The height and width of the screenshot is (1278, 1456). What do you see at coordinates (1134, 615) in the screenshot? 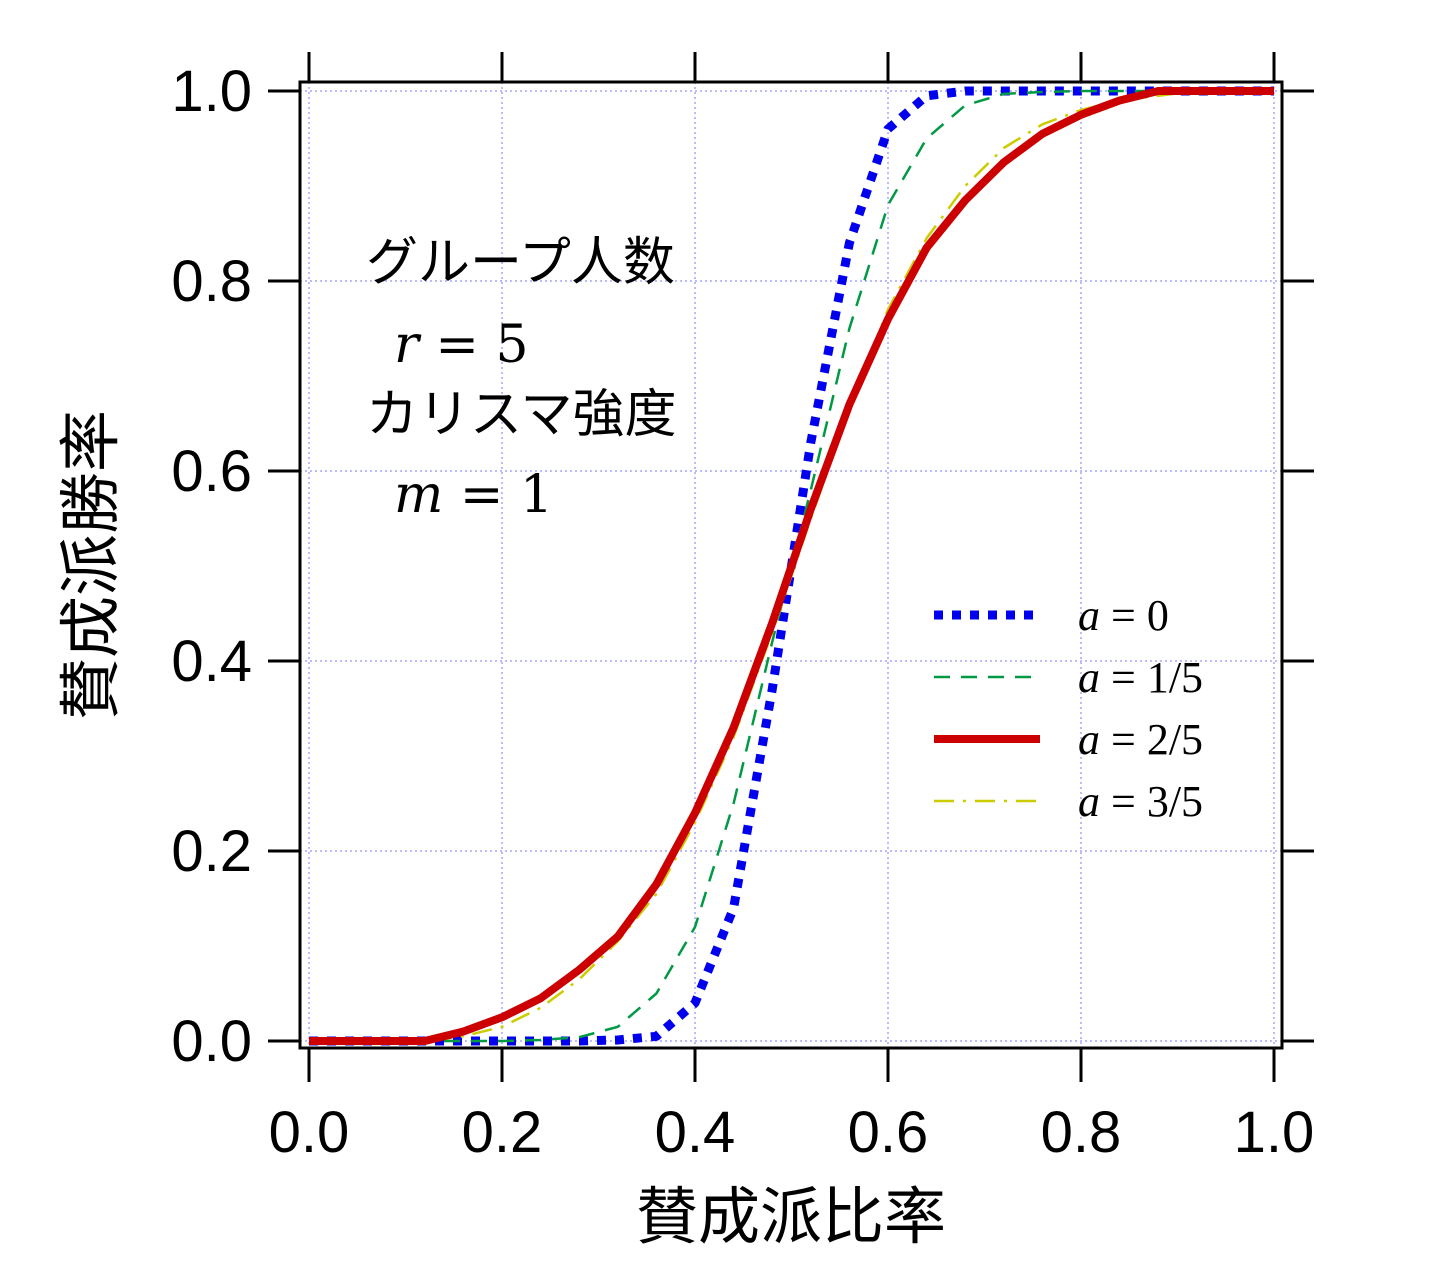
I see `legend-eq: = 0` at bounding box center [1134, 615].